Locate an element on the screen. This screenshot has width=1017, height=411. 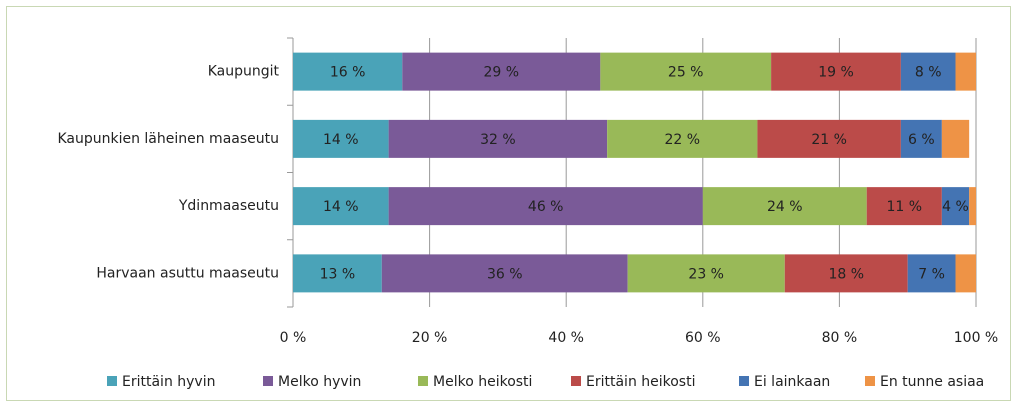
value-label: 13 % is located at coordinates (338, 274).